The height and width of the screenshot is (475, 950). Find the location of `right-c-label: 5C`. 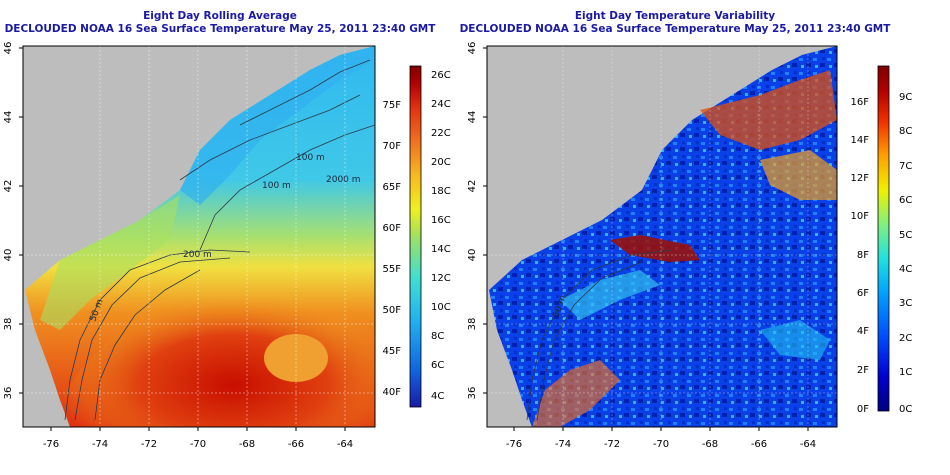

right-c-label: 5C is located at coordinates (905, 235).